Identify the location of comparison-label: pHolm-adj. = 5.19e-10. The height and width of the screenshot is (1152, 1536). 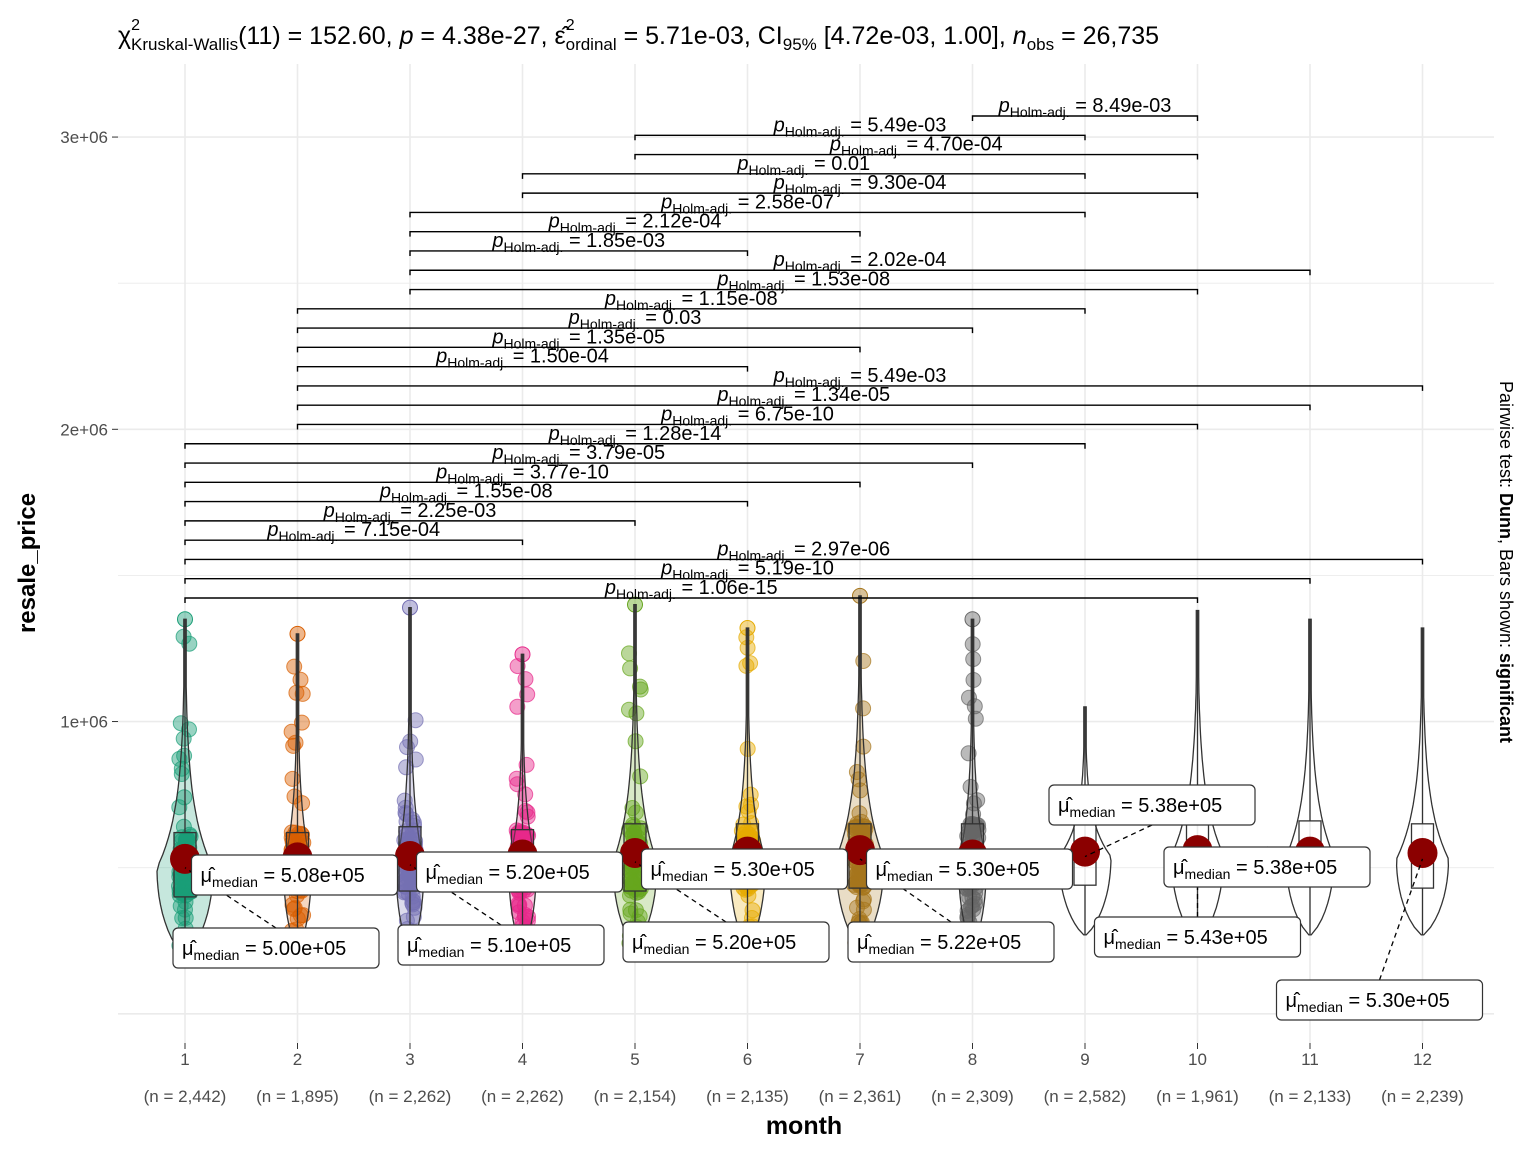
(747, 570).